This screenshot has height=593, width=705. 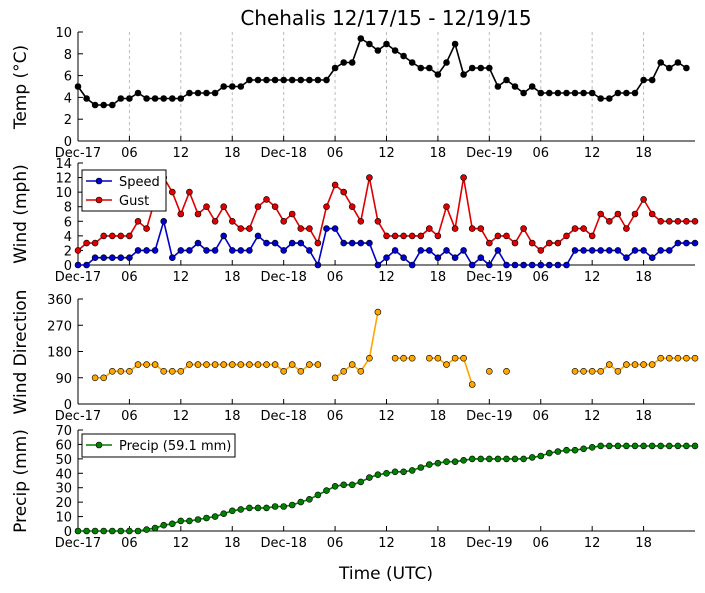 What do you see at coordinates (63, 445) in the screenshot?
I see `y-tick-label: 60` at bounding box center [63, 445].